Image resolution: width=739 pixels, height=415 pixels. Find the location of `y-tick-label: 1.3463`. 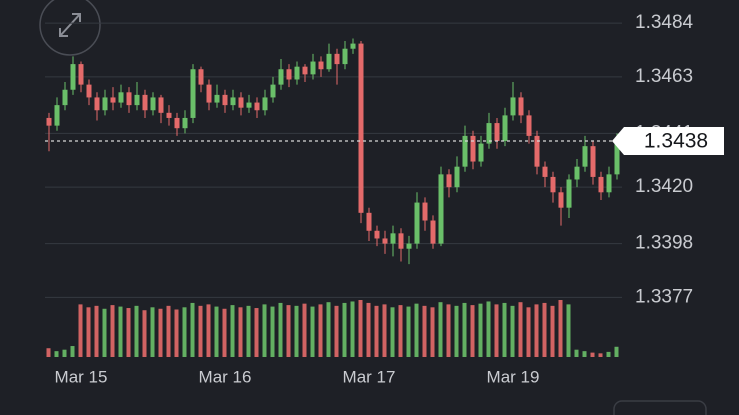

y-tick-label: 1.3463 is located at coordinates (664, 76).